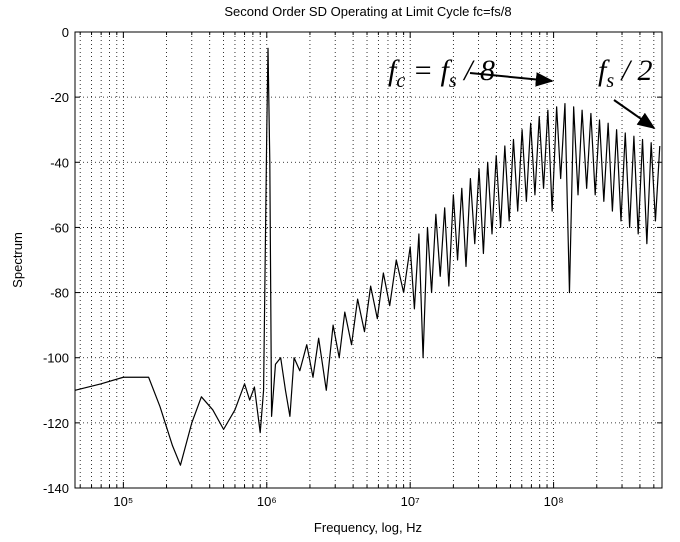 This screenshot has width=680, height=542. I want to click on y-tick-label: 0, so click(65, 32).